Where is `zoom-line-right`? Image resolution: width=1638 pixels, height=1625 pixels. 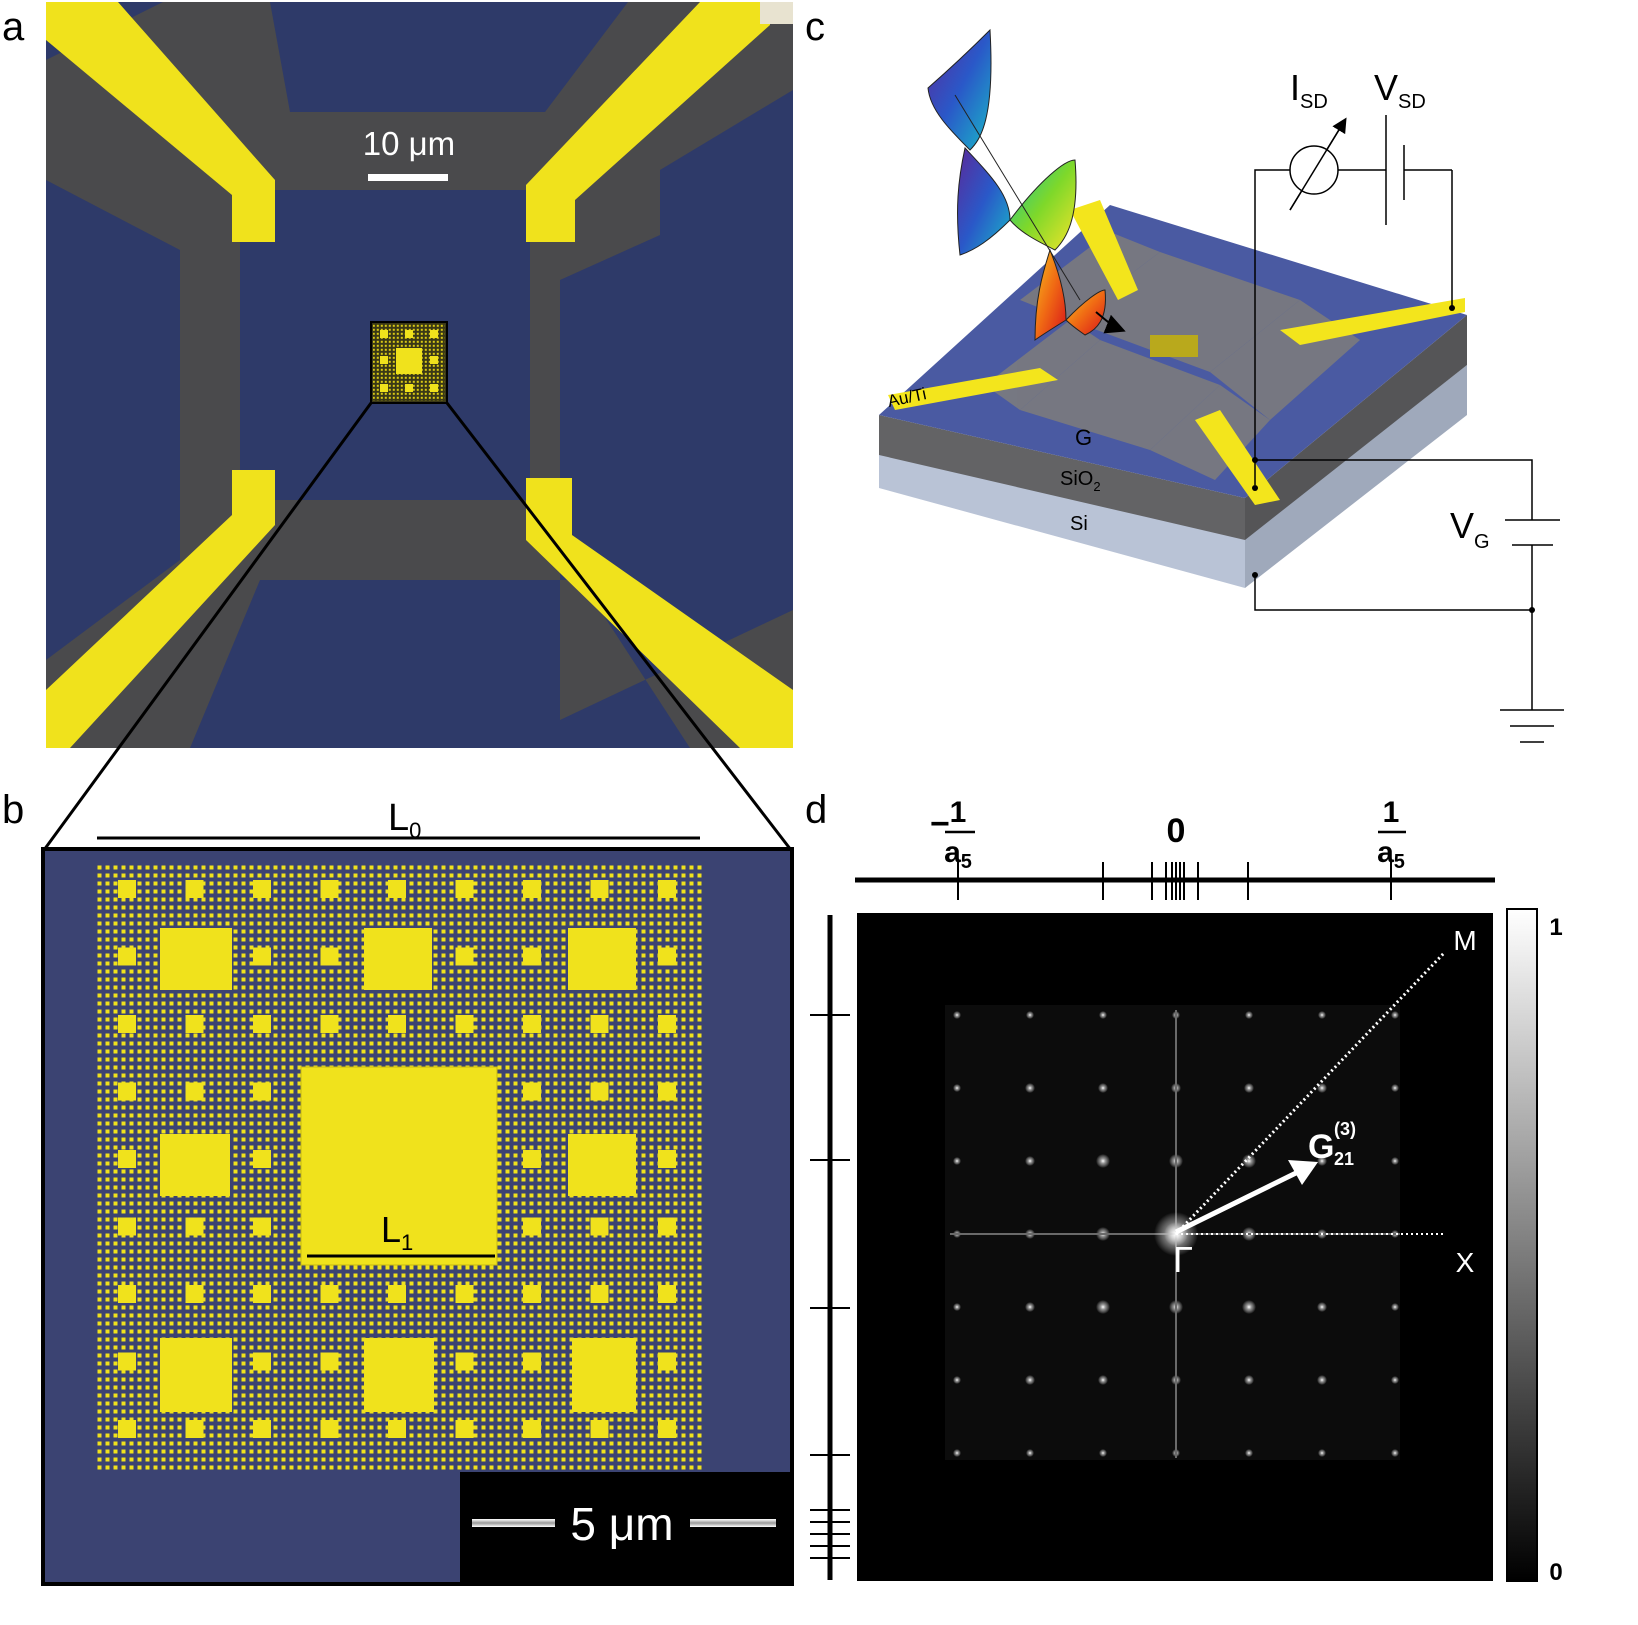
zoom-line-right is located at coordinates (619, 626).